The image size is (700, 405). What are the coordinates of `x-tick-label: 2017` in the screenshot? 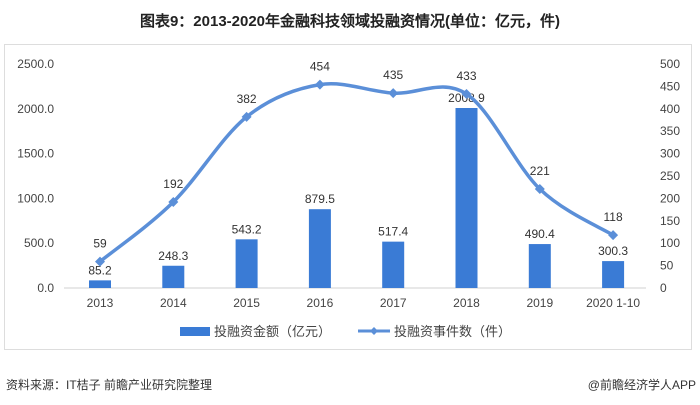 It's located at (393, 303).